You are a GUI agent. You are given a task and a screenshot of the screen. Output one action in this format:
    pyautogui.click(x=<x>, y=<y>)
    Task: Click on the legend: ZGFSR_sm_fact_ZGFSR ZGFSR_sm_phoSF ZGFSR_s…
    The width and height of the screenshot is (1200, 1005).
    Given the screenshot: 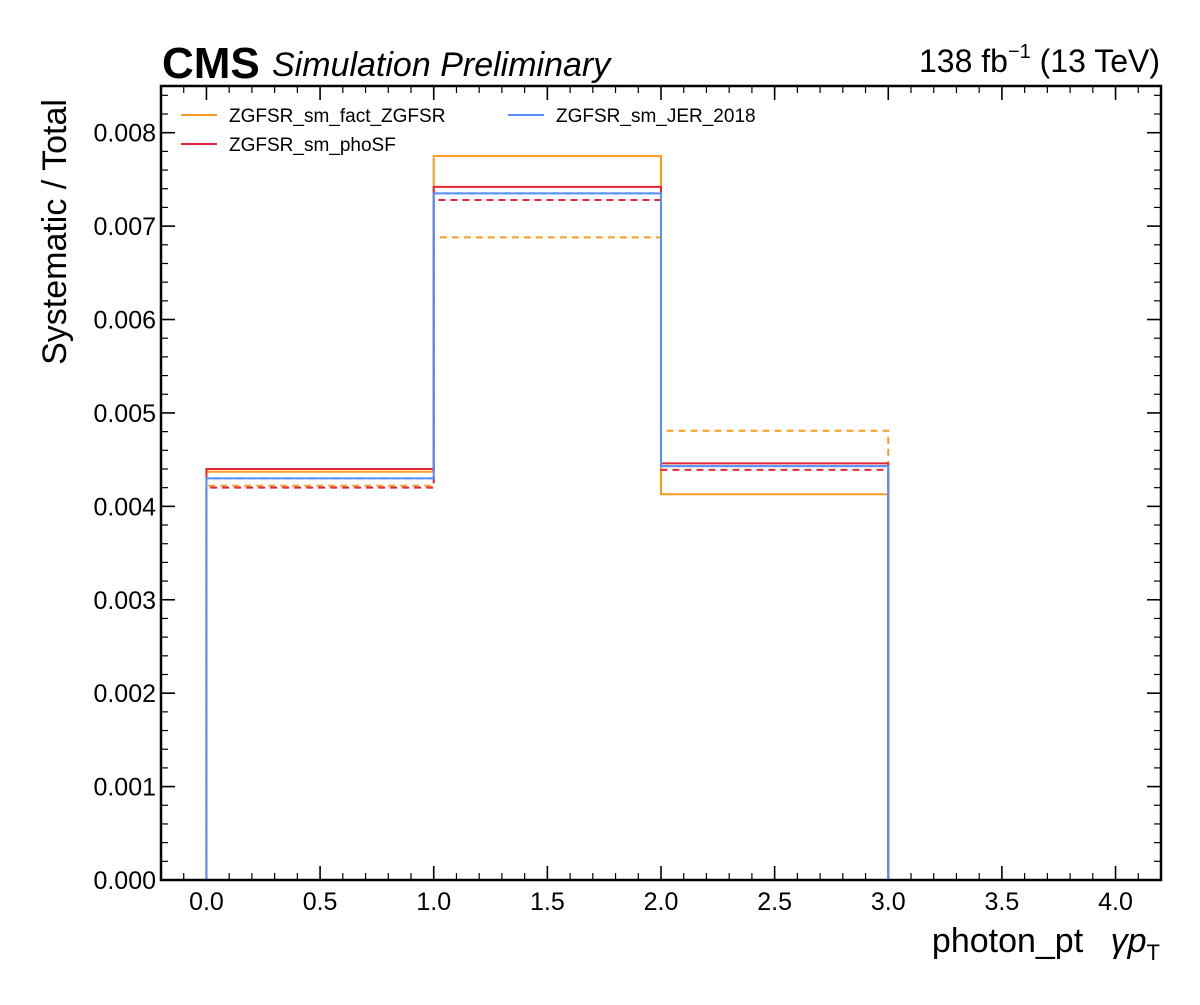 What is the action you would take?
    pyautogui.click(x=468, y=131)
    